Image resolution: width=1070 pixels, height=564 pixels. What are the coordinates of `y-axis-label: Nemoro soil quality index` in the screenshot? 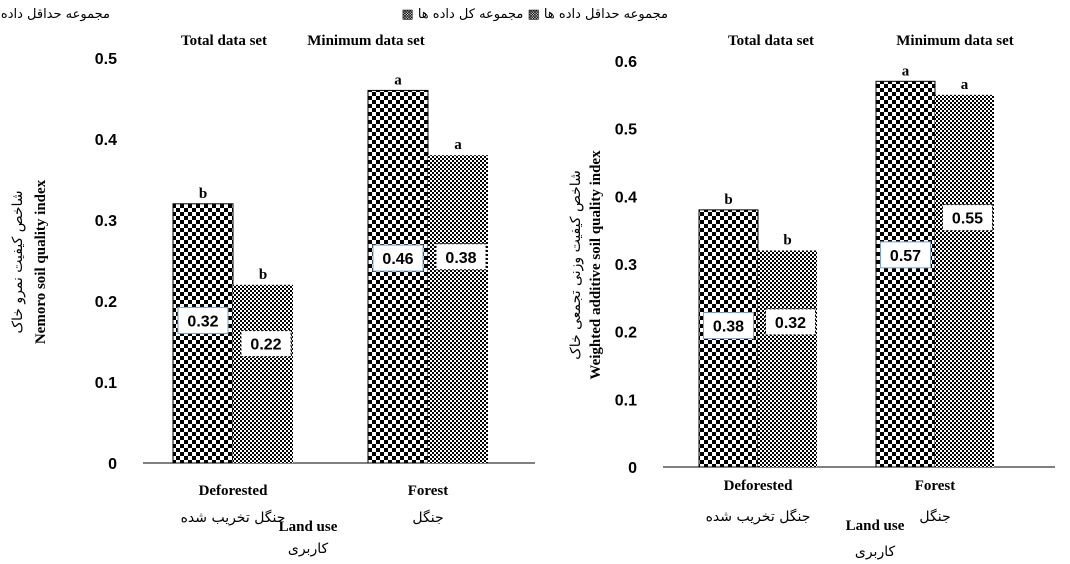 It's located at (41, 261).